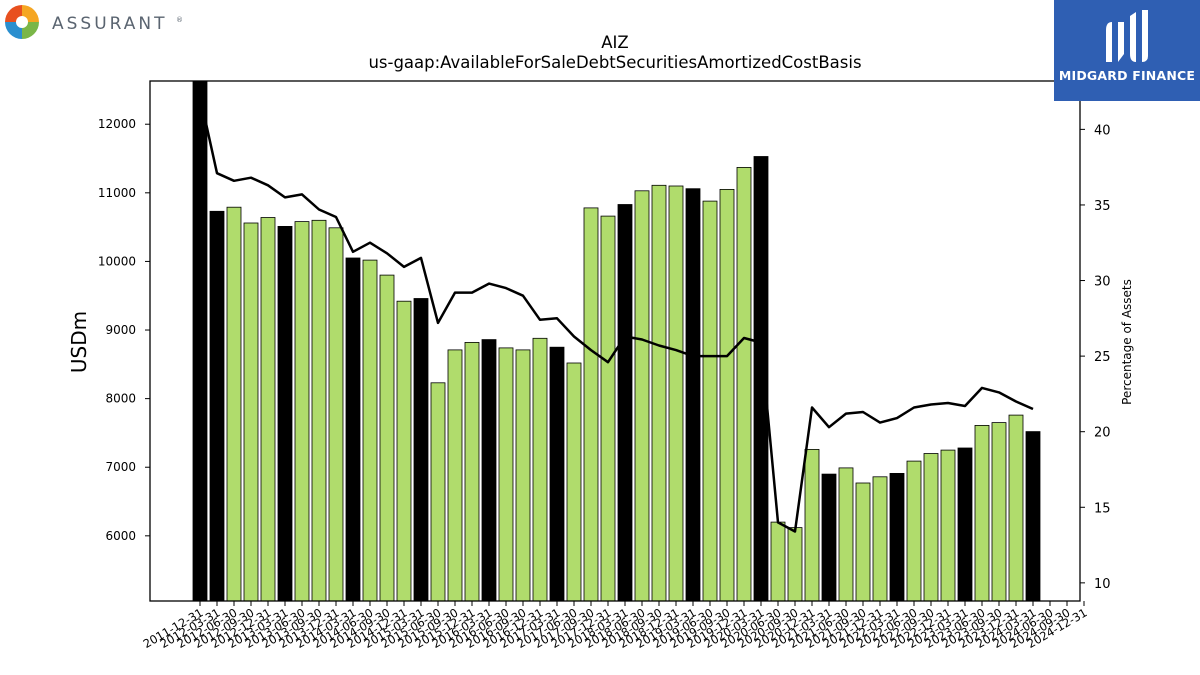 This screenshot has height=675, width=1200. Describe the element at coordinates (179, 20) in the screenshot. I see `assurant-registered-mark: ®` at that location.